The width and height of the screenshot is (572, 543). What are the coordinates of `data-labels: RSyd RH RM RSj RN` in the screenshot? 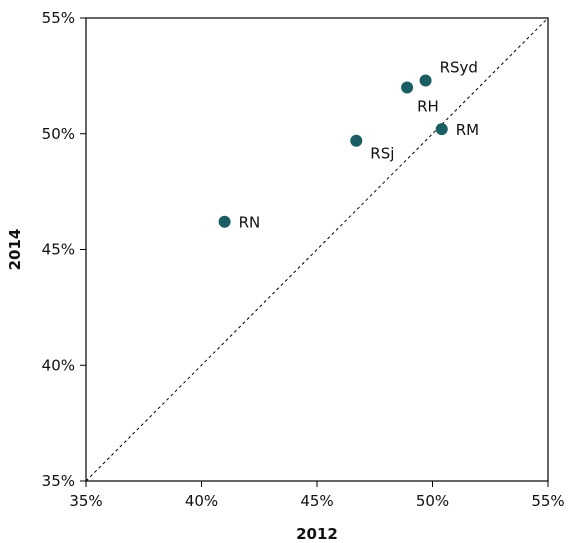 It's located at (359, 145).